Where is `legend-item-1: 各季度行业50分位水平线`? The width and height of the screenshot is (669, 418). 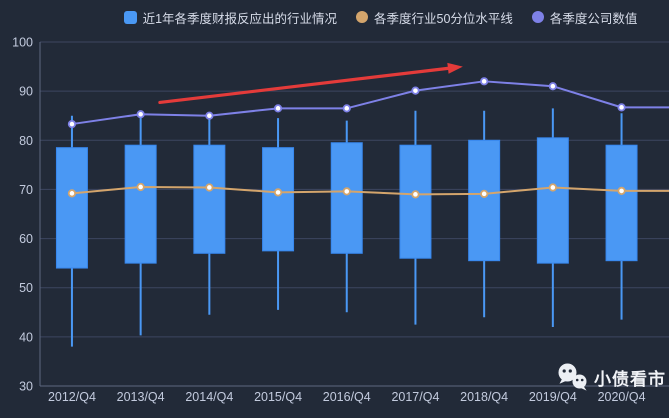
legend-item-1: 各季度行业50分位水平线 is located at coordinates (434, 17).